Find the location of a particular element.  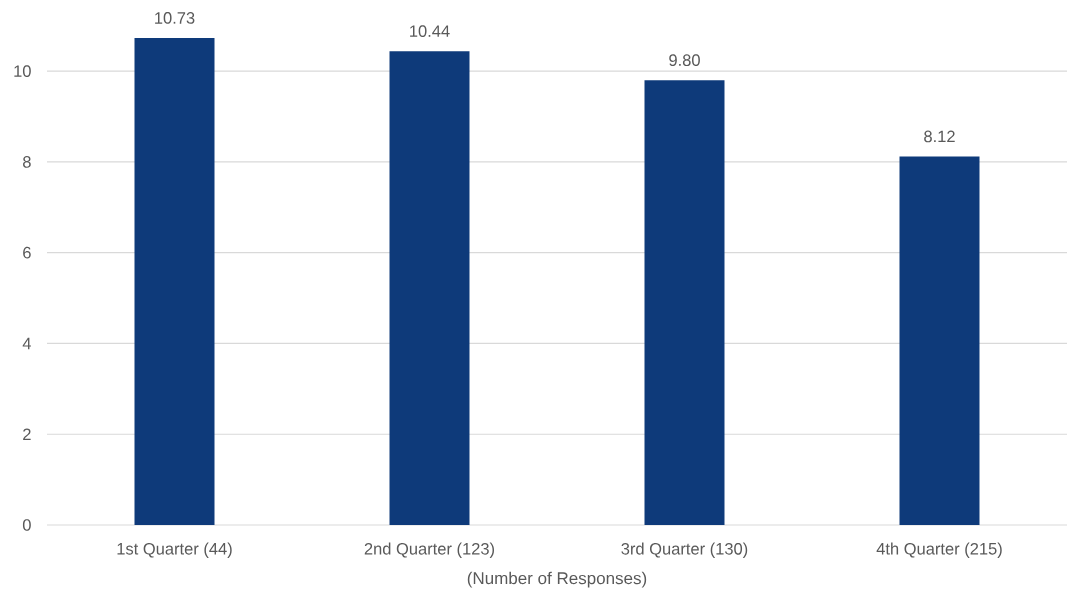

y-tick-label: 4 is located at coordinates (26, 343).